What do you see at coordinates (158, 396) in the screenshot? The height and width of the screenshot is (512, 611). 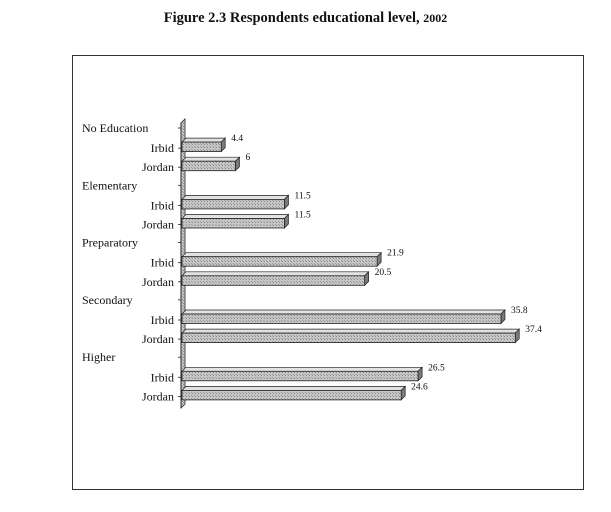 I see `series-label-higher-jordan: Jordan` at bounding box center [158, 396].